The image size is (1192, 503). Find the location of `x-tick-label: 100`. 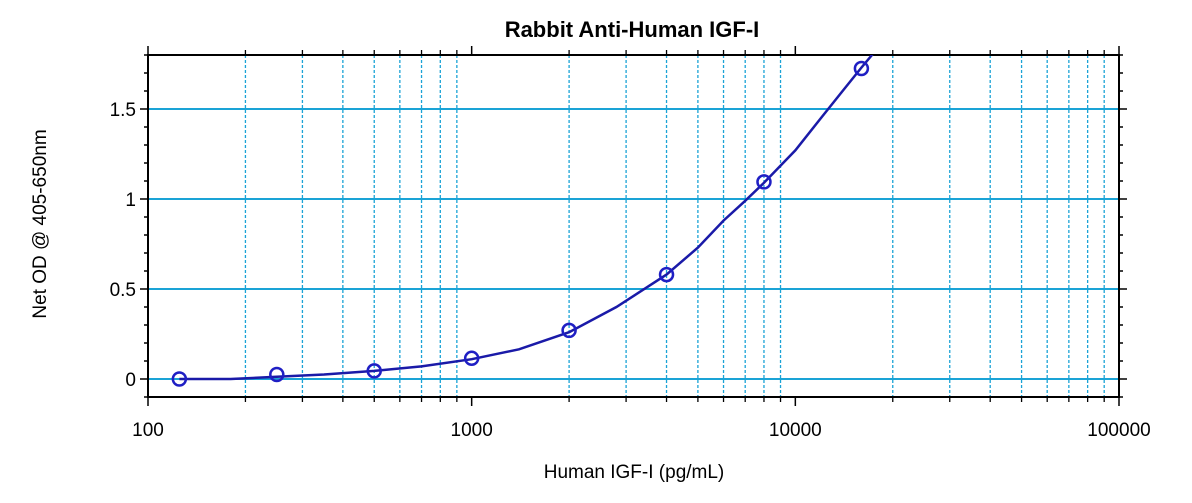

x-tick-label: 100 is located at coordinates (148, 430).